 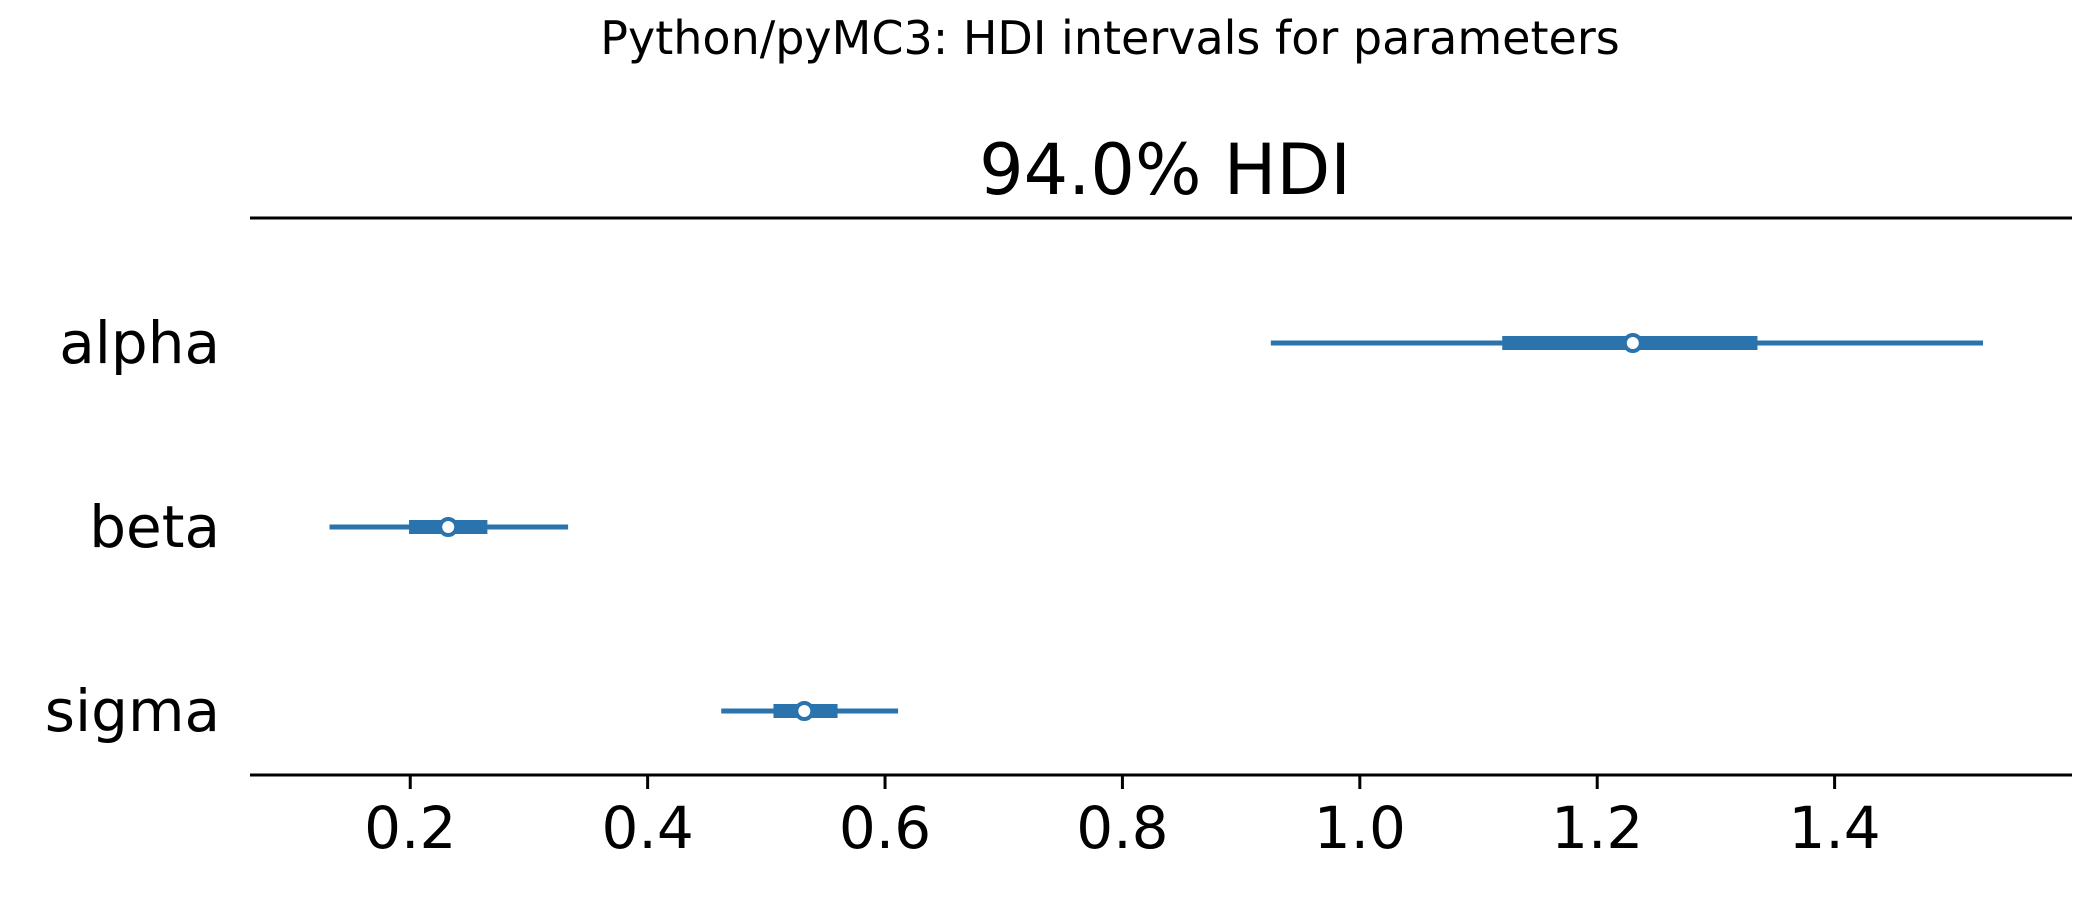 What do you see at coordinates (410, 828) in the screenshot?
I see `x-tick-label: 0.2` at bounding box center [410, 828].